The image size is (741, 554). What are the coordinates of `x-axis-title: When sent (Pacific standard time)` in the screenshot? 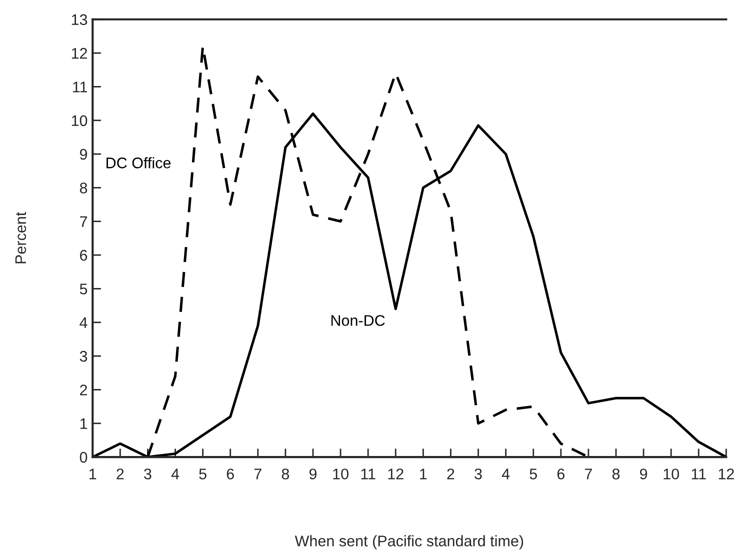 It's located at (409, 542).